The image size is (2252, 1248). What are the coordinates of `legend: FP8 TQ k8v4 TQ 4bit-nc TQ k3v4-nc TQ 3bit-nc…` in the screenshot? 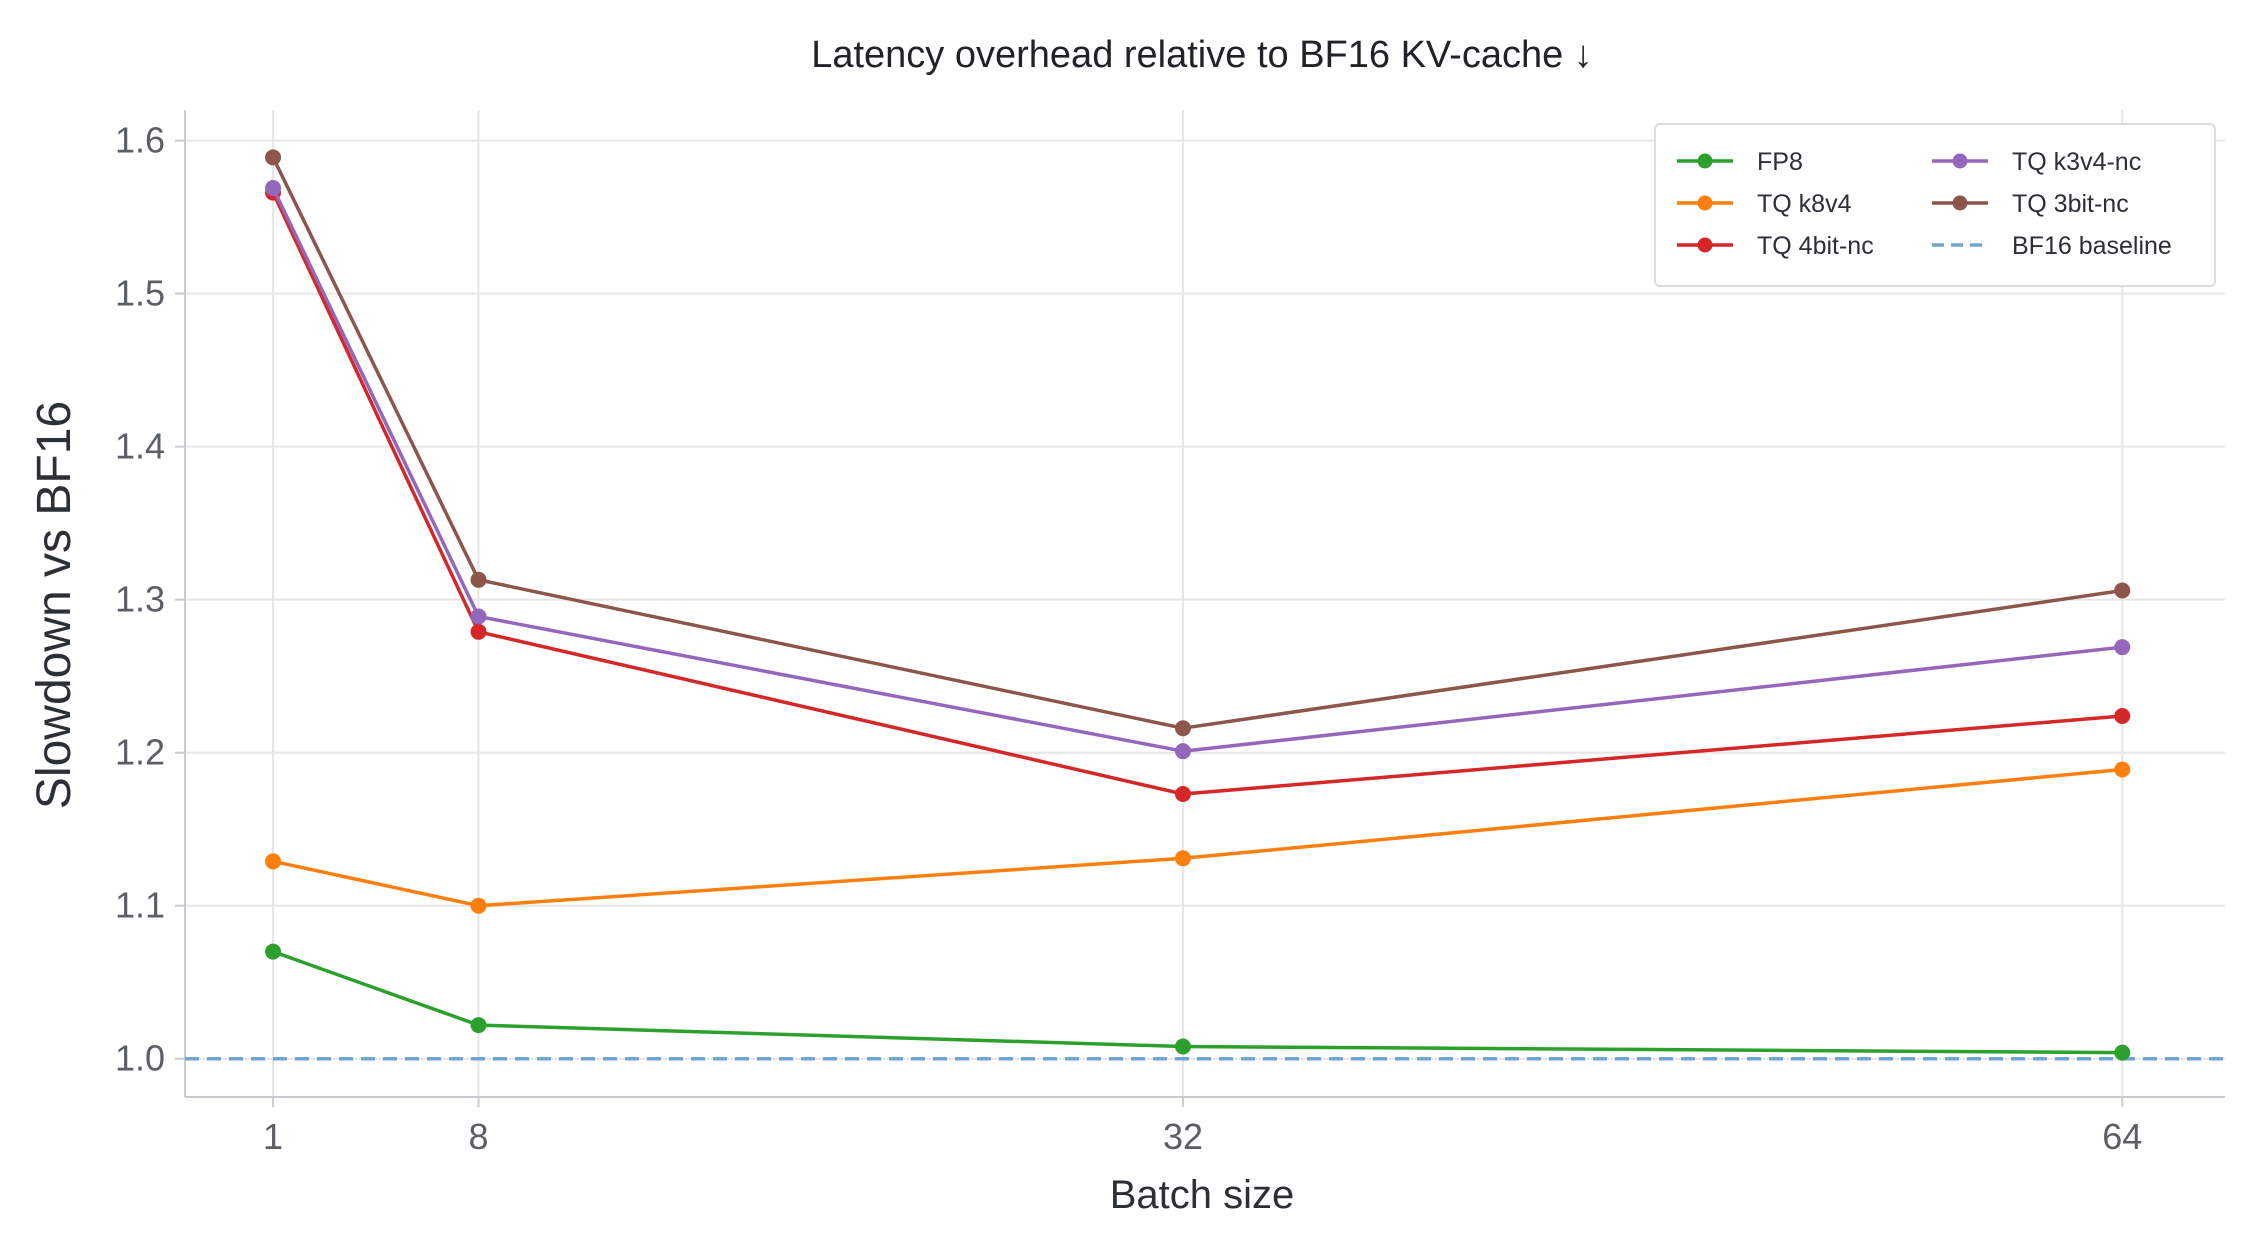 It's located at (1935, 205).